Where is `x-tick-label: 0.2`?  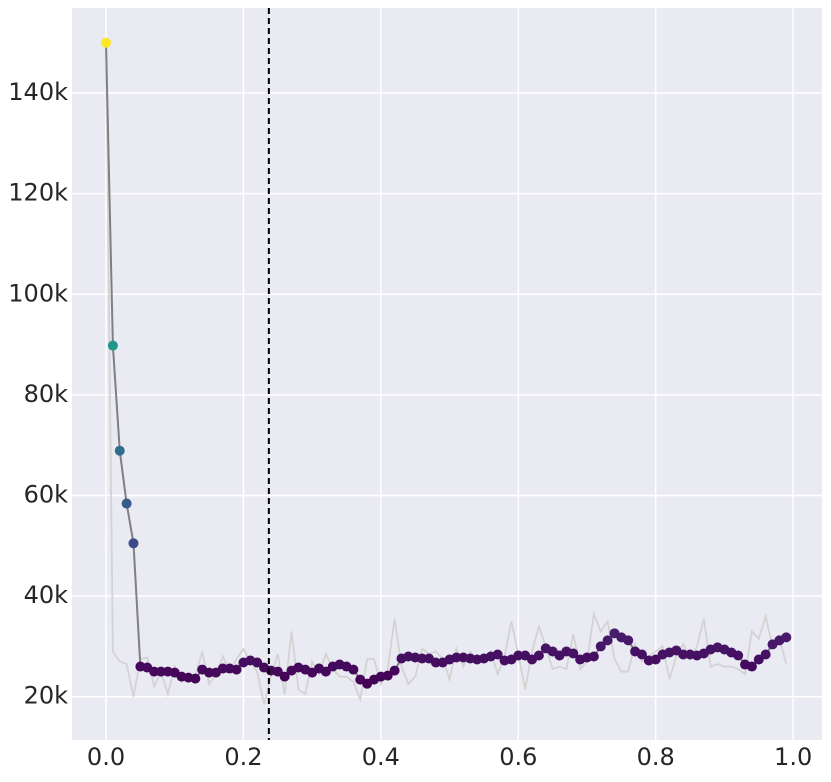
x-tick-label: 0.2 is located at coordinates (243, 757).